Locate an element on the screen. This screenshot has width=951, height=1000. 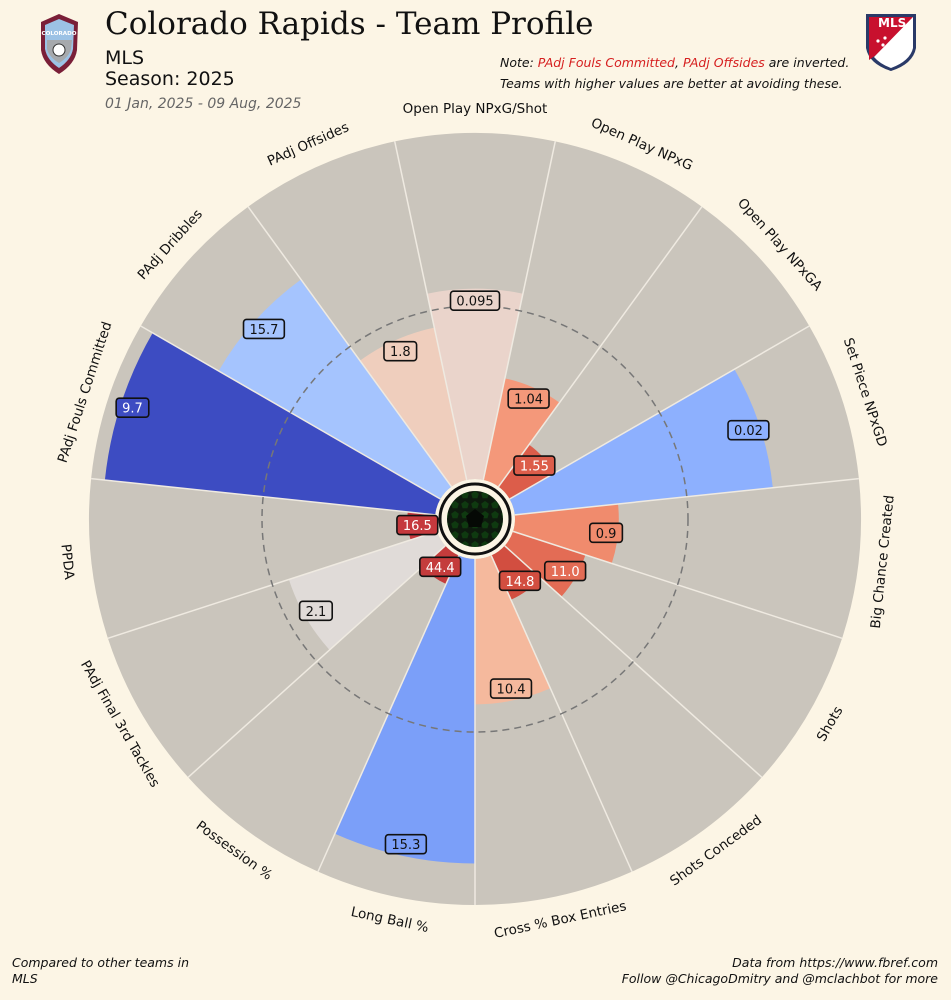
league-name: MLS is located at coordinates (125, 58).